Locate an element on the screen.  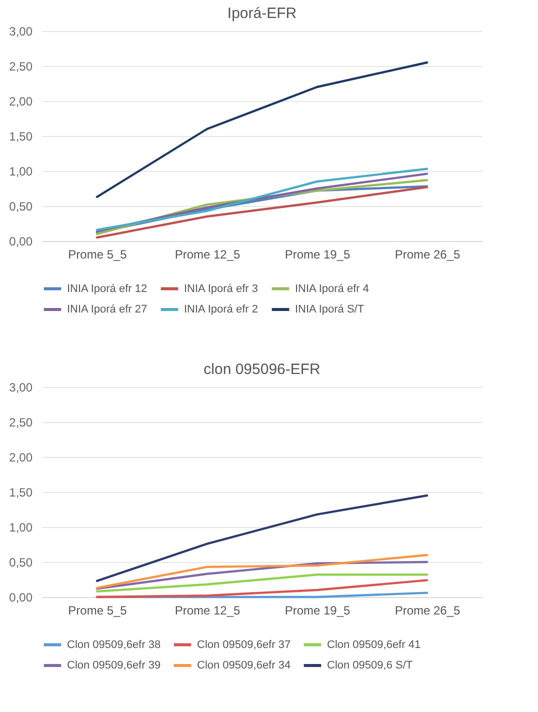
legend-label: Clon 09509,6efr 37 is located at coordinates (244, 644).